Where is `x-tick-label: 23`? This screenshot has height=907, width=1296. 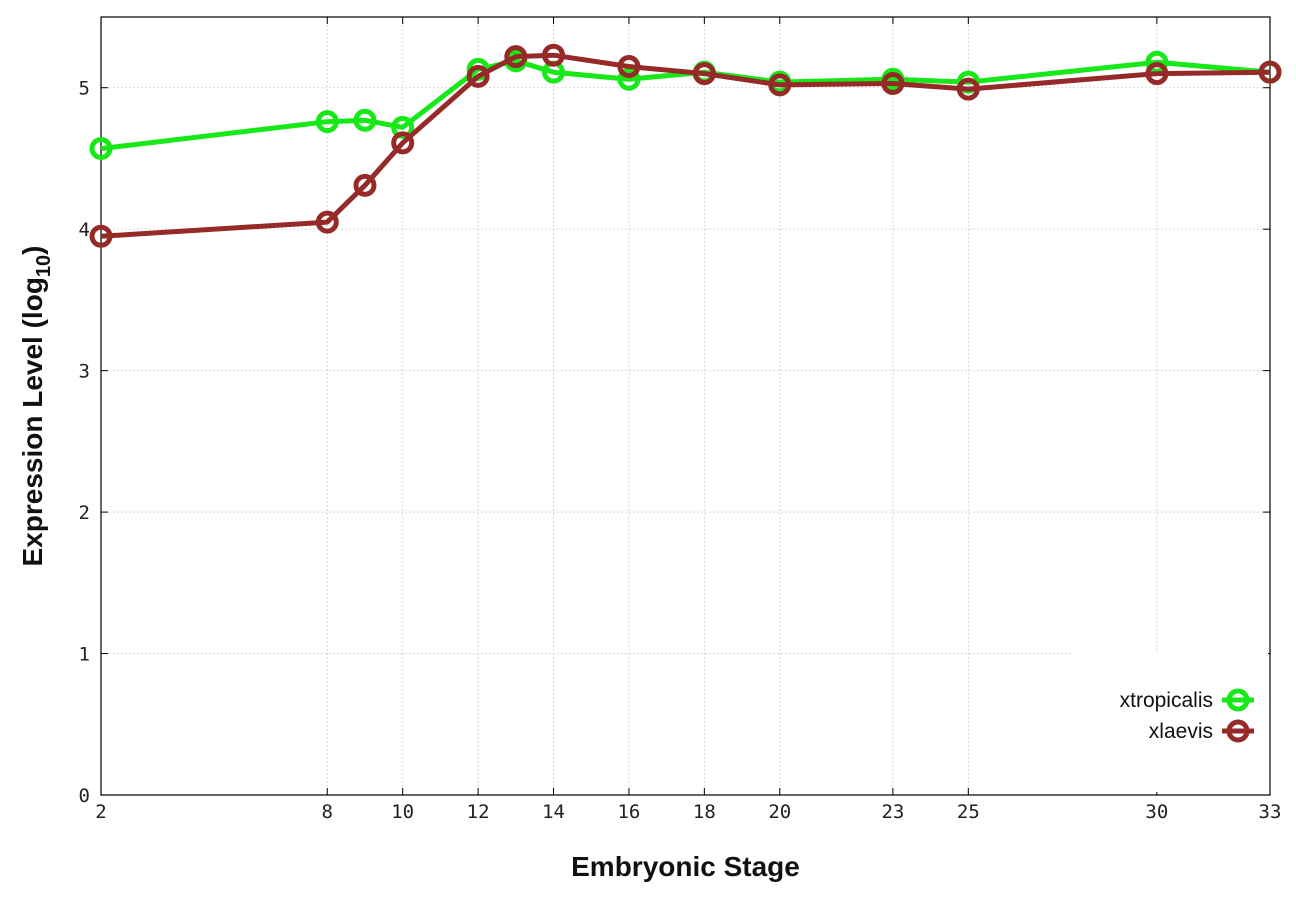 x-tick-label: 23 is located at coordinates (892, 812).